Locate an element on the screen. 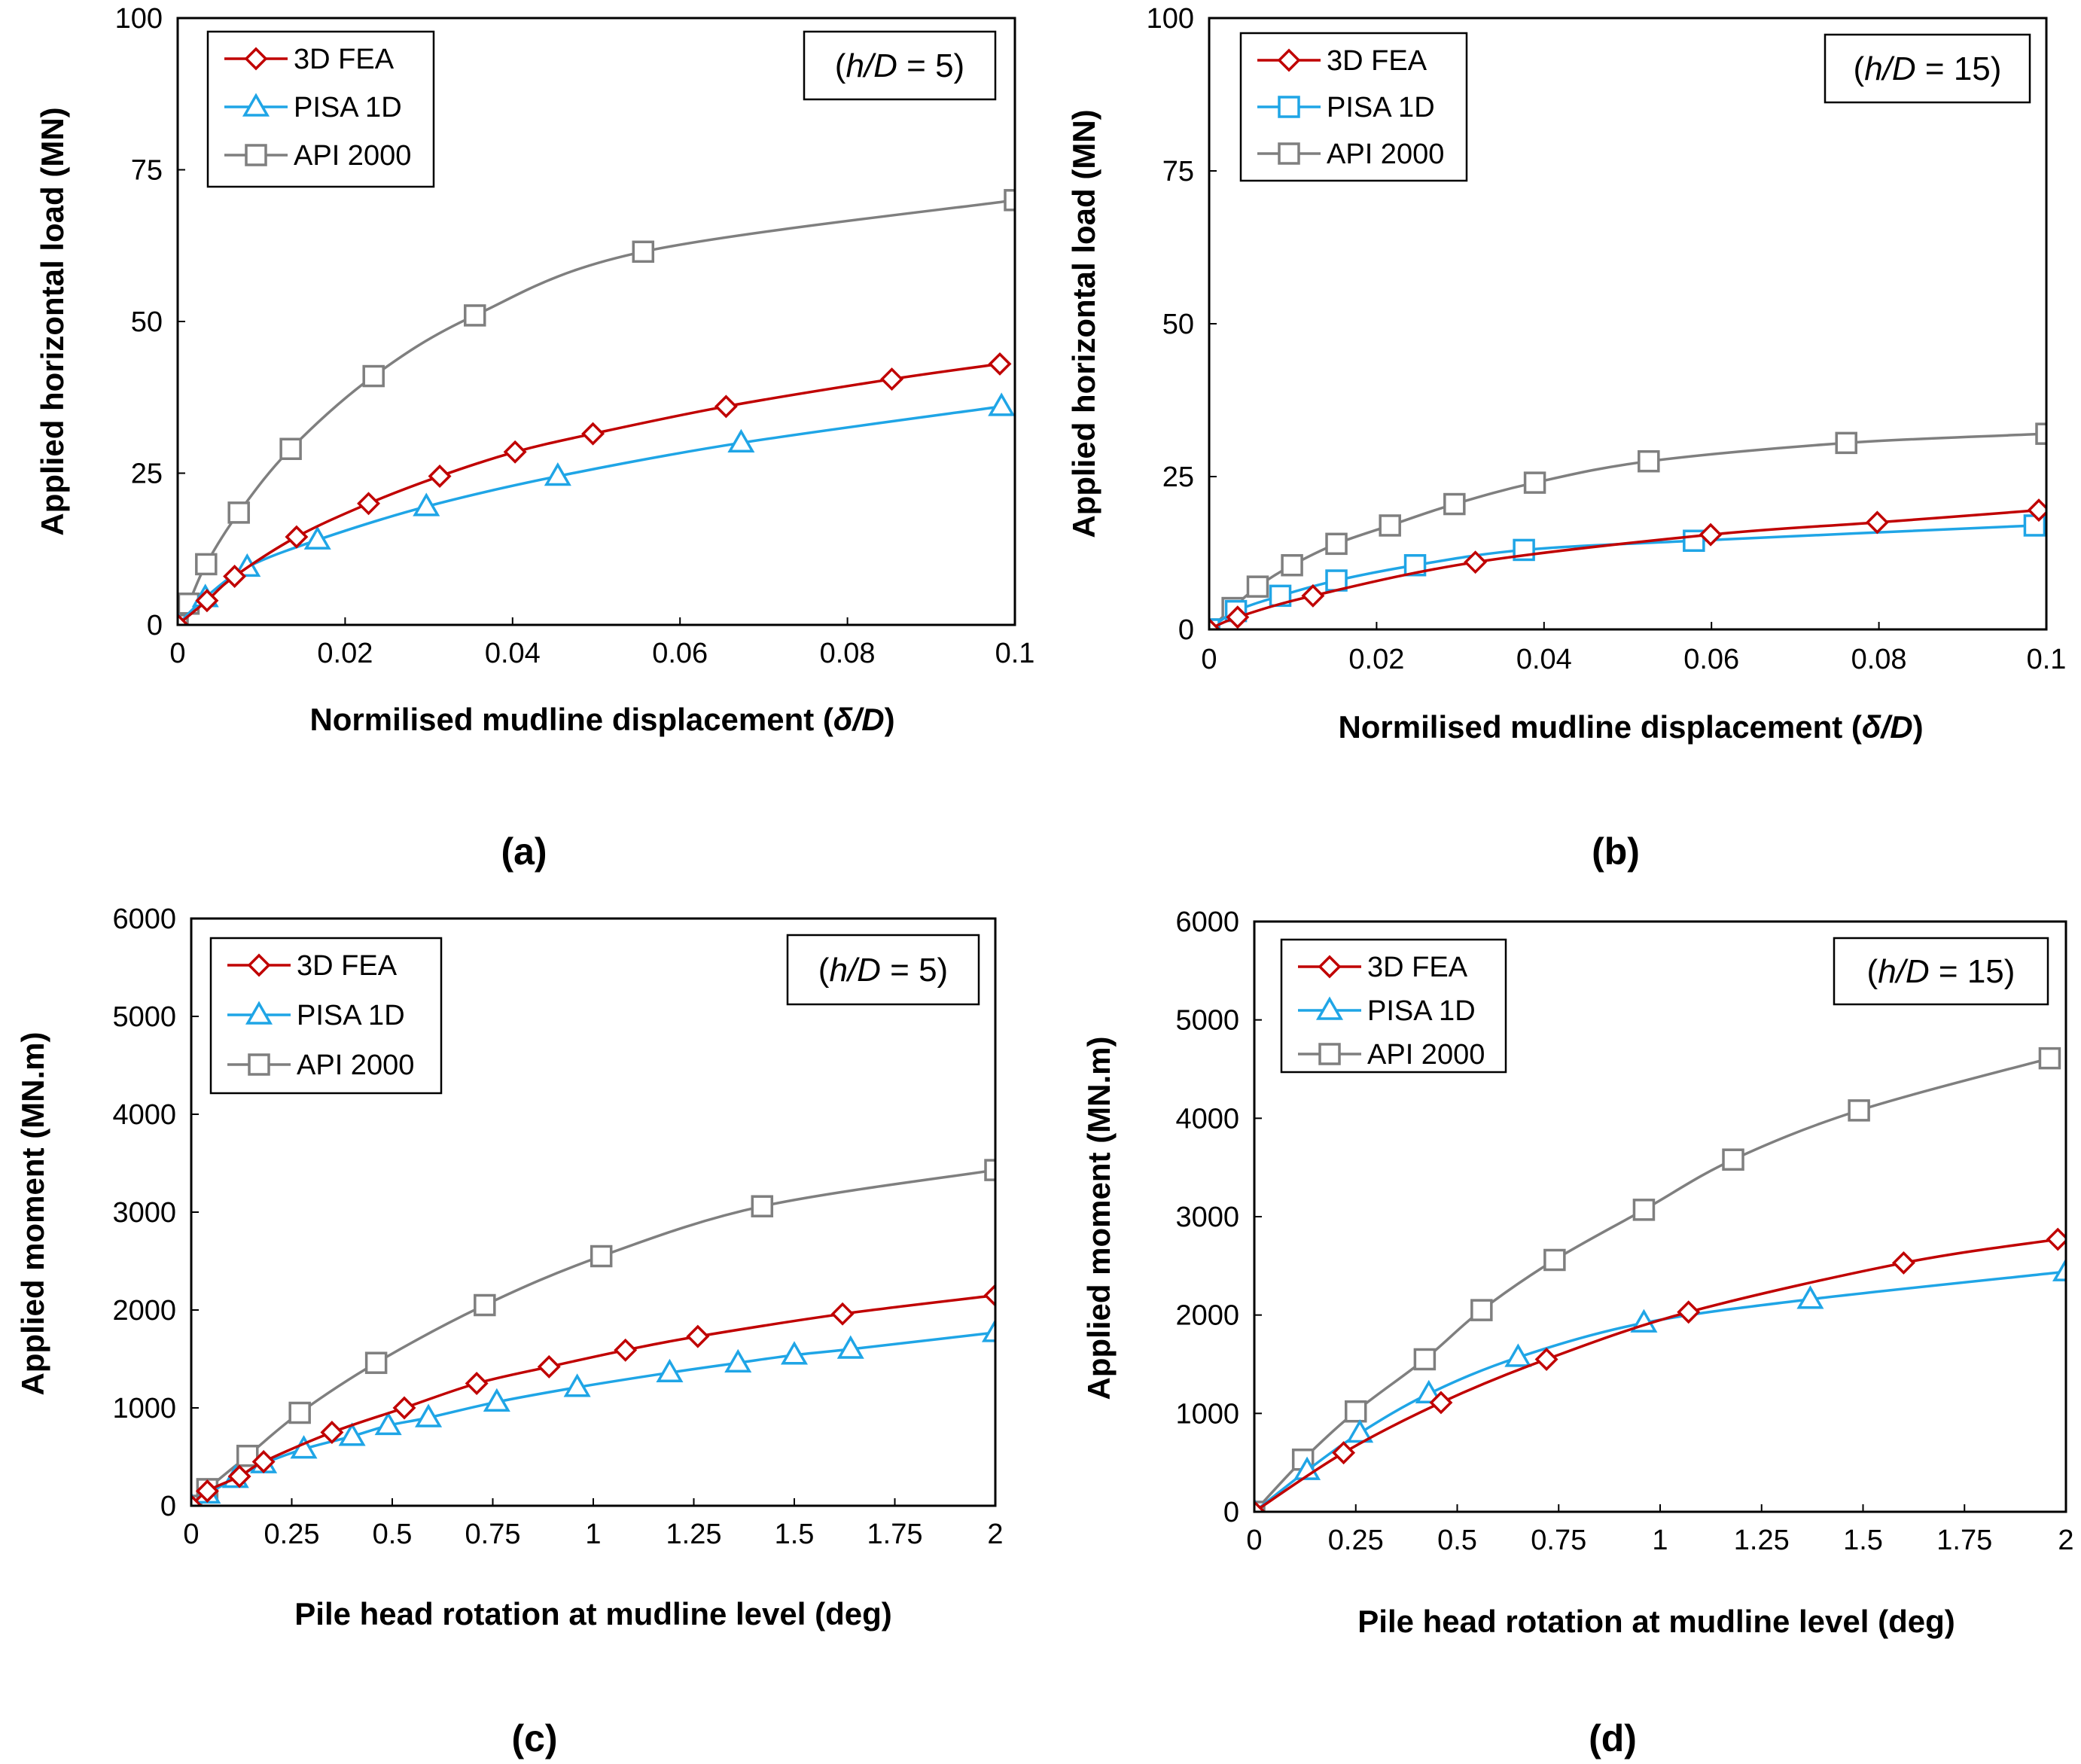  x-tick-labels: 0 0.25 0.5 0.75 1 1.25 1.5 1.75 2 is located at coordinates (1660, 1530).